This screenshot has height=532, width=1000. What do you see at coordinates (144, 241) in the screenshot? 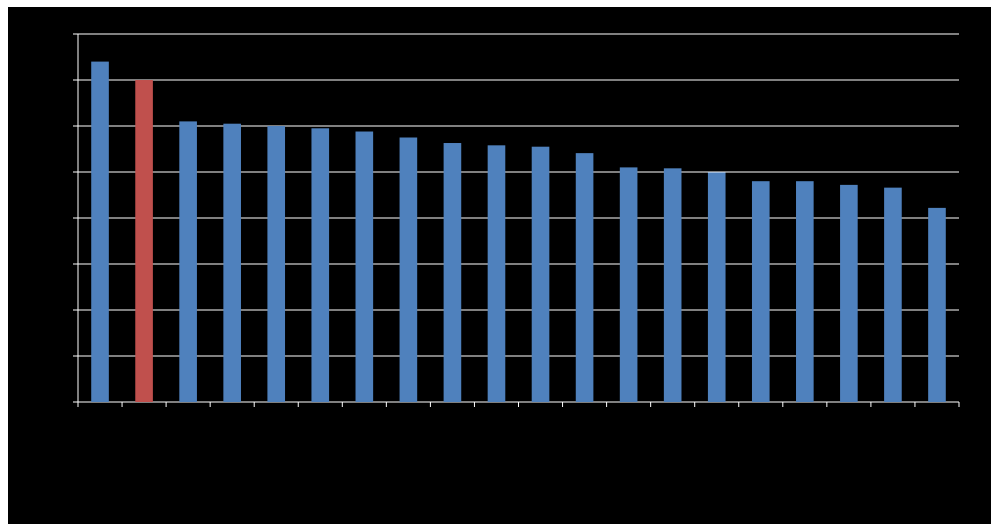
I see `bar-highlighted` at bounding box center [144, 241].